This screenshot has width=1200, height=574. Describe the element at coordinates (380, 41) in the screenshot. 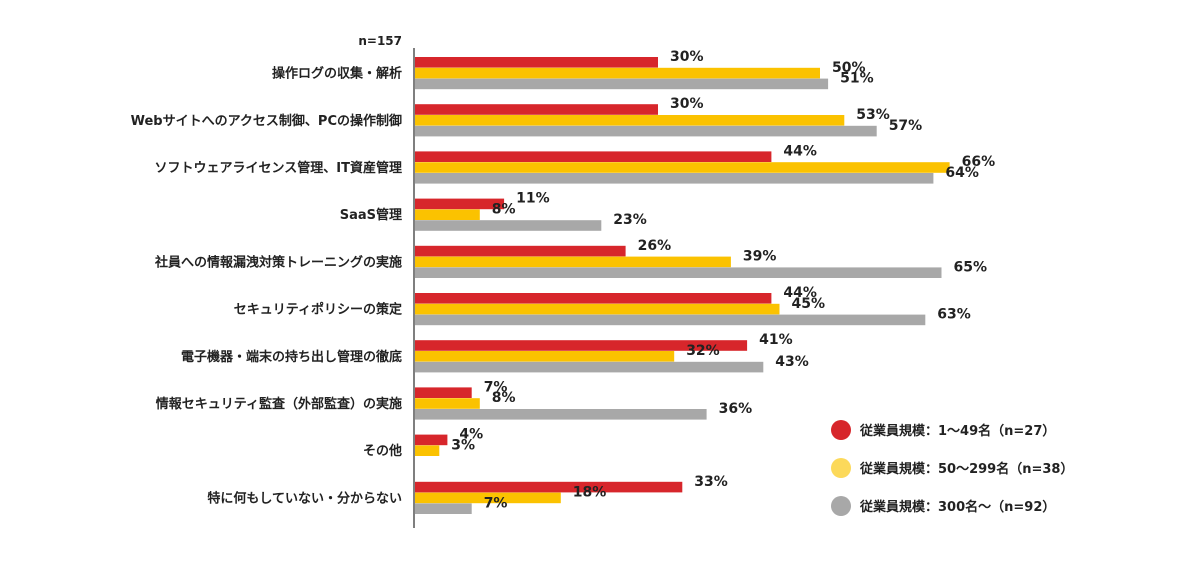

I see `sample-size-note: n=157` at that location.